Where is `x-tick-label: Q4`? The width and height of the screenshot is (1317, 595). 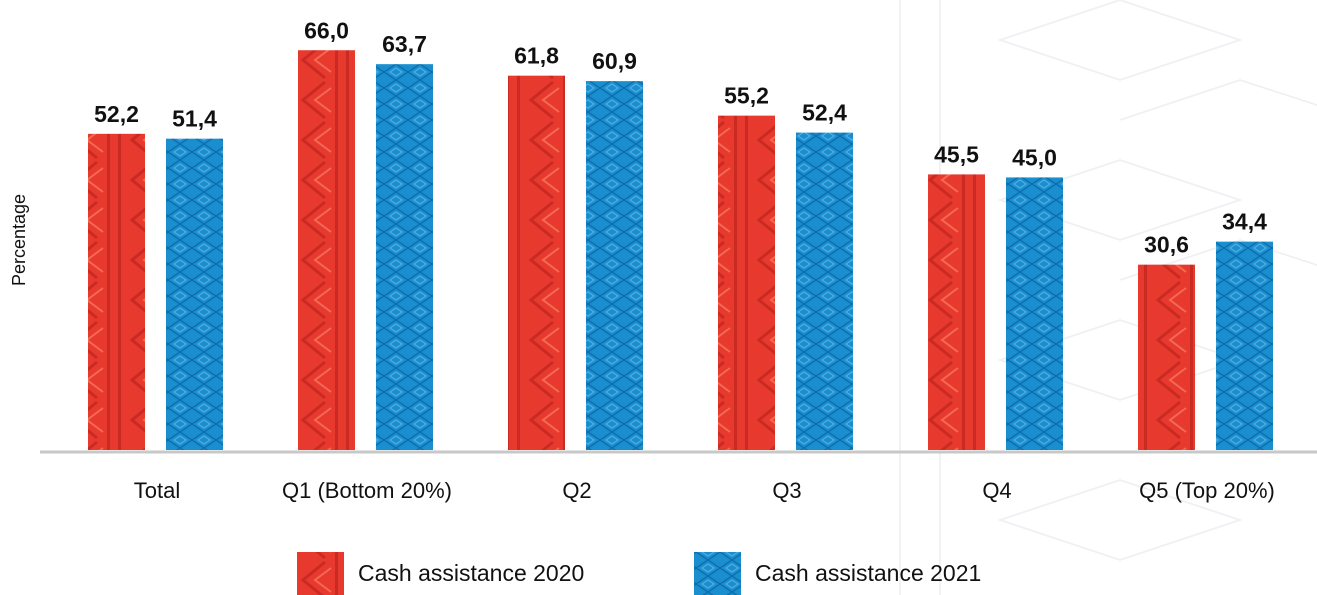
x-tick-label: Q4 is located at coordinates (996, 490).